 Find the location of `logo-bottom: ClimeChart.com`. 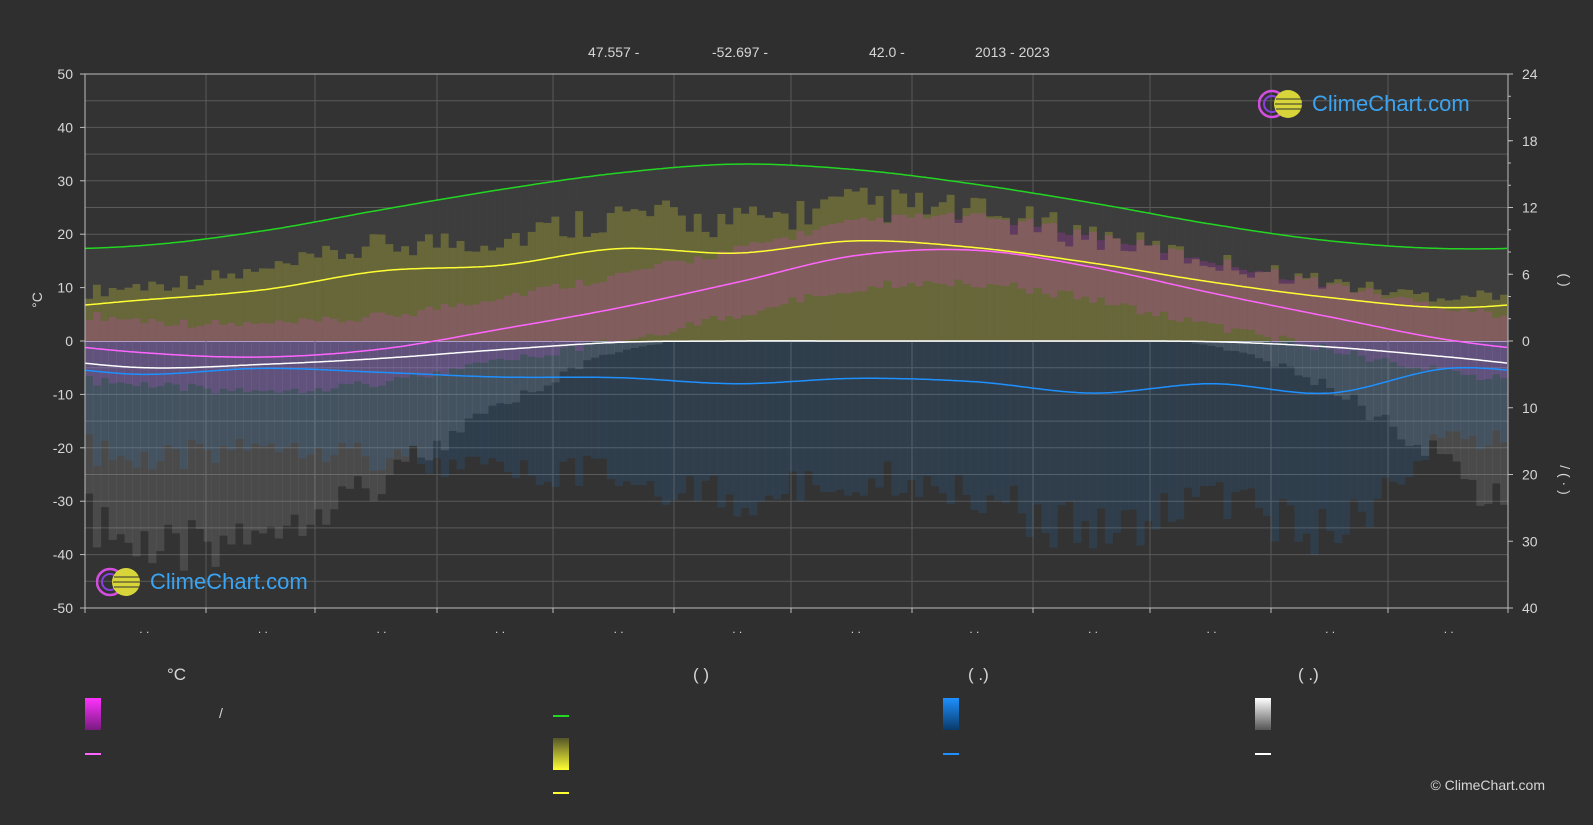

logo-bottom: ClimeChart.com is located at coordinates (216, 582).